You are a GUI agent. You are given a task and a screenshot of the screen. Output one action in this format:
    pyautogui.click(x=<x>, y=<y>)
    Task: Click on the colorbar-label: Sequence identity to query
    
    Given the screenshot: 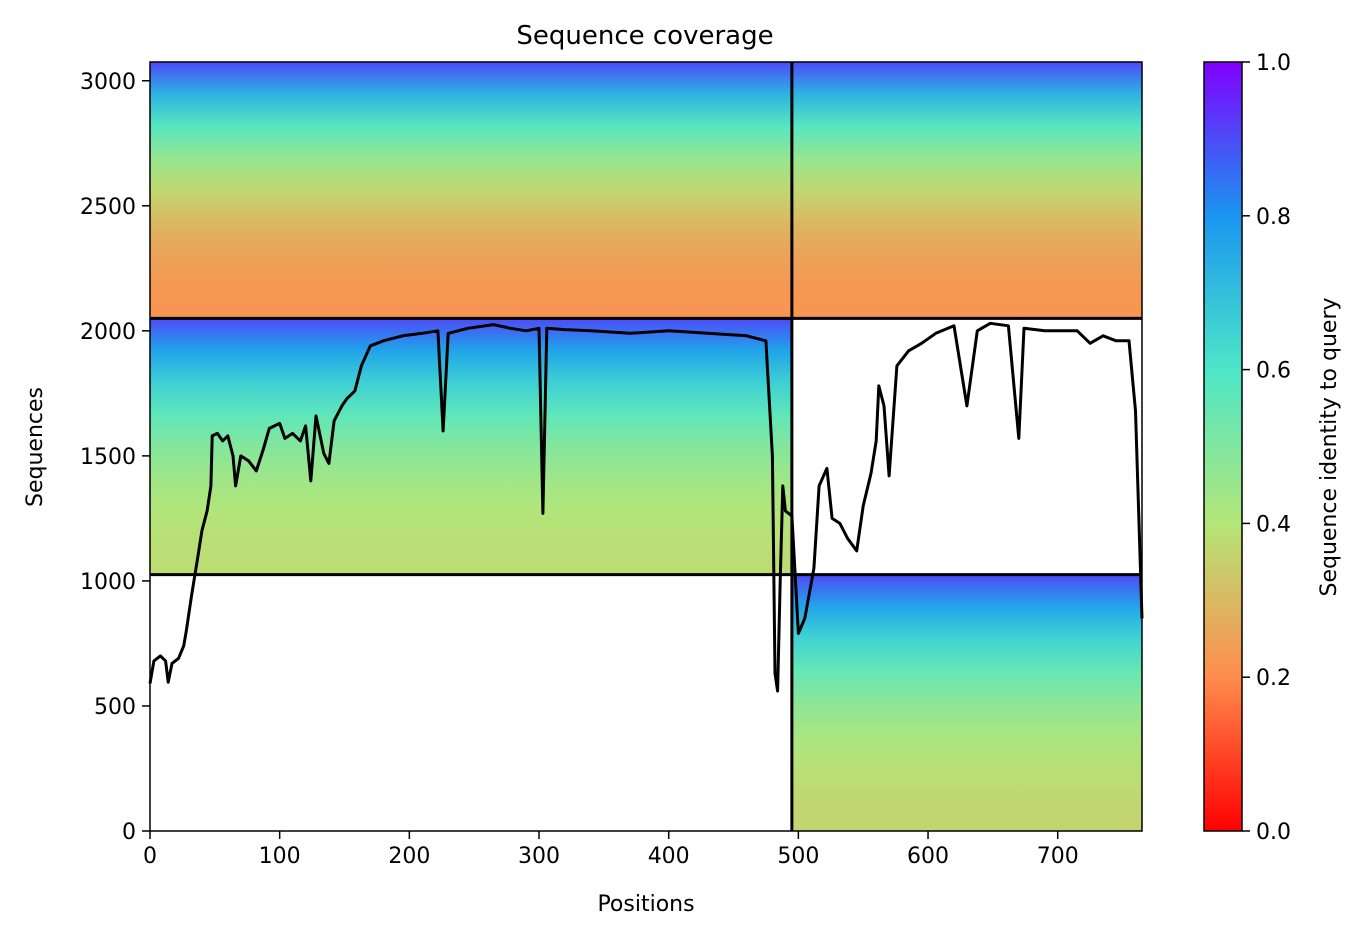 What is the action you would take?
    pyautogui.click(x=1329, y=446)
    